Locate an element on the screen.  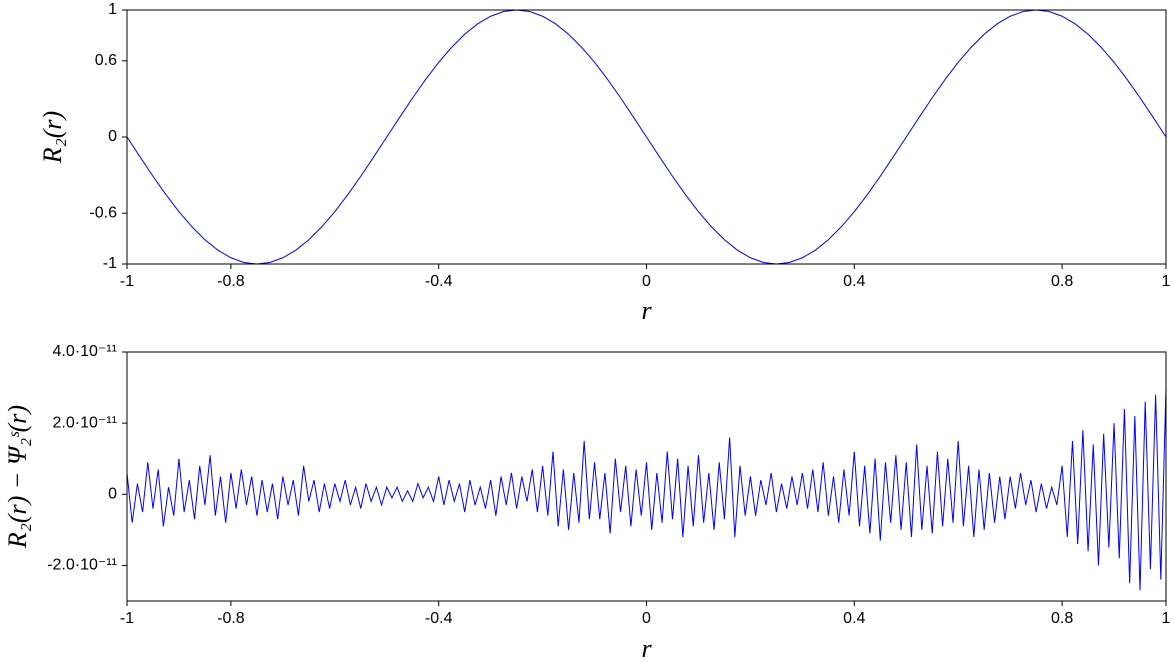
y-axis-label: R₂(r) − Ψ₂ˢ(r) is located at coordinates (17, 477).